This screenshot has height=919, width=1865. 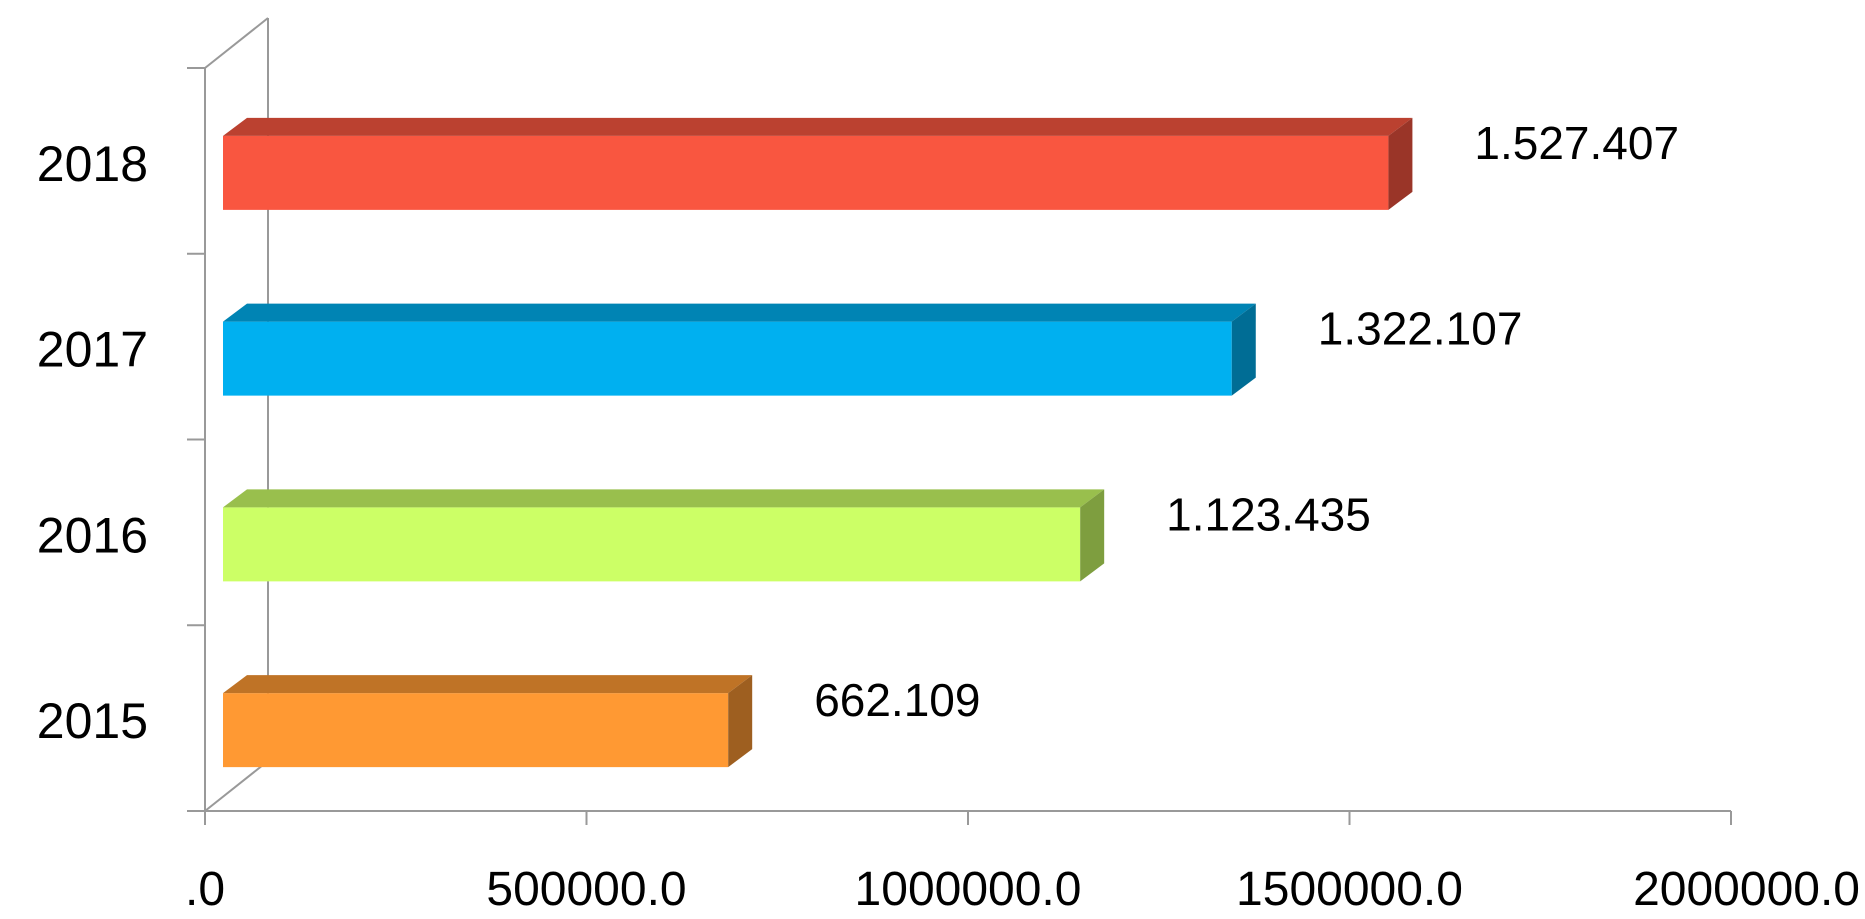 I want to click on bar-top-2016, so click(x=664, y=498).